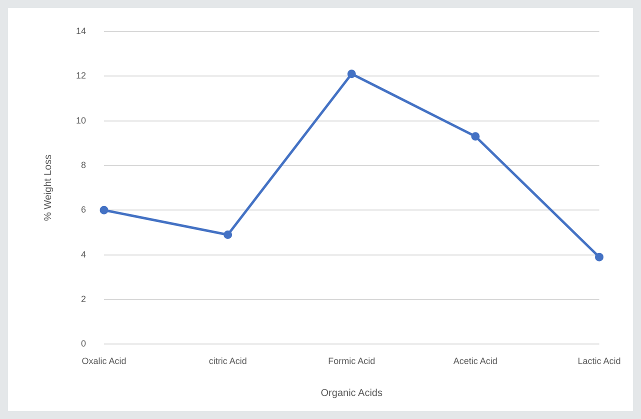  I want to click on x-tick-label: Oxalic Acid, so click(104, 361).